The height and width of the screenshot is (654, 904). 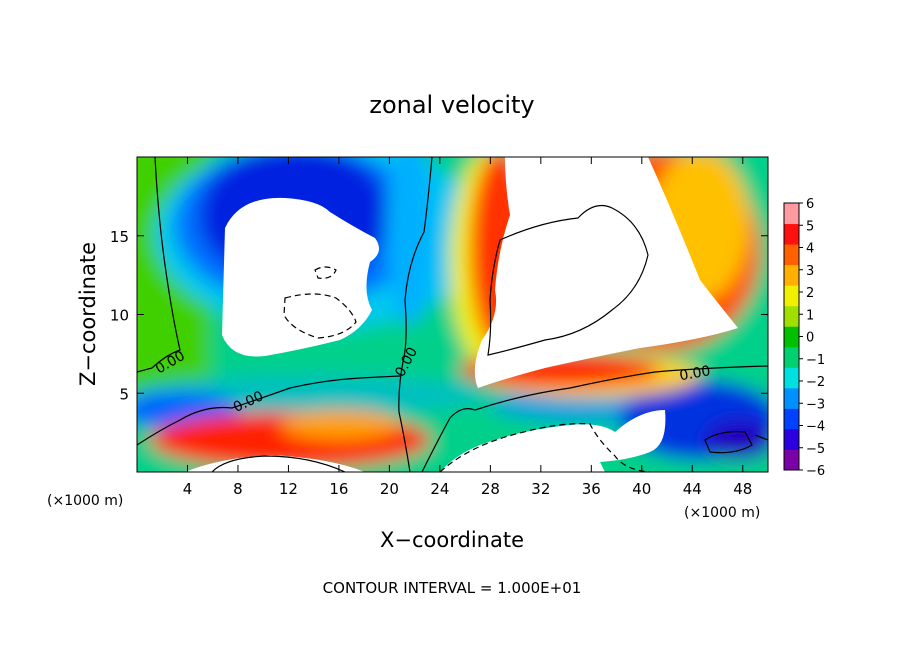 What do you see at coordinates (692, 489) in the screenshot?
I see `x-tick-label: 44` at bounding box center [692, 489].